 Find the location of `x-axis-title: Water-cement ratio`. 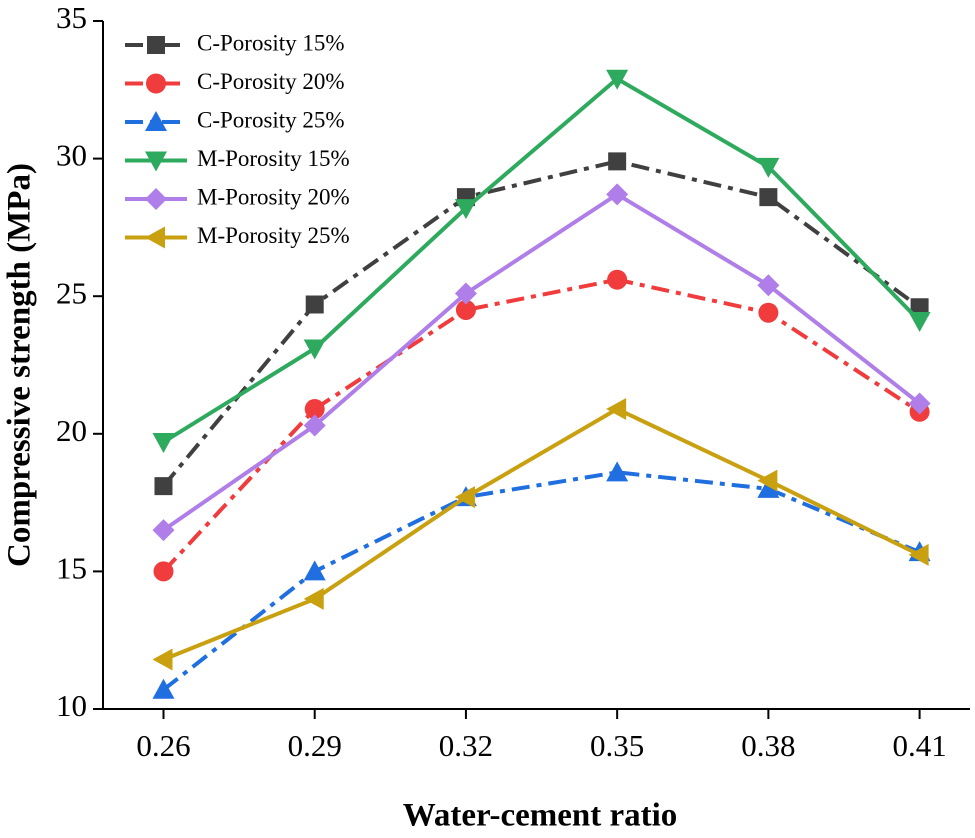

x-axis-title: Water-cement ratio is located at coordinates (540, 816).